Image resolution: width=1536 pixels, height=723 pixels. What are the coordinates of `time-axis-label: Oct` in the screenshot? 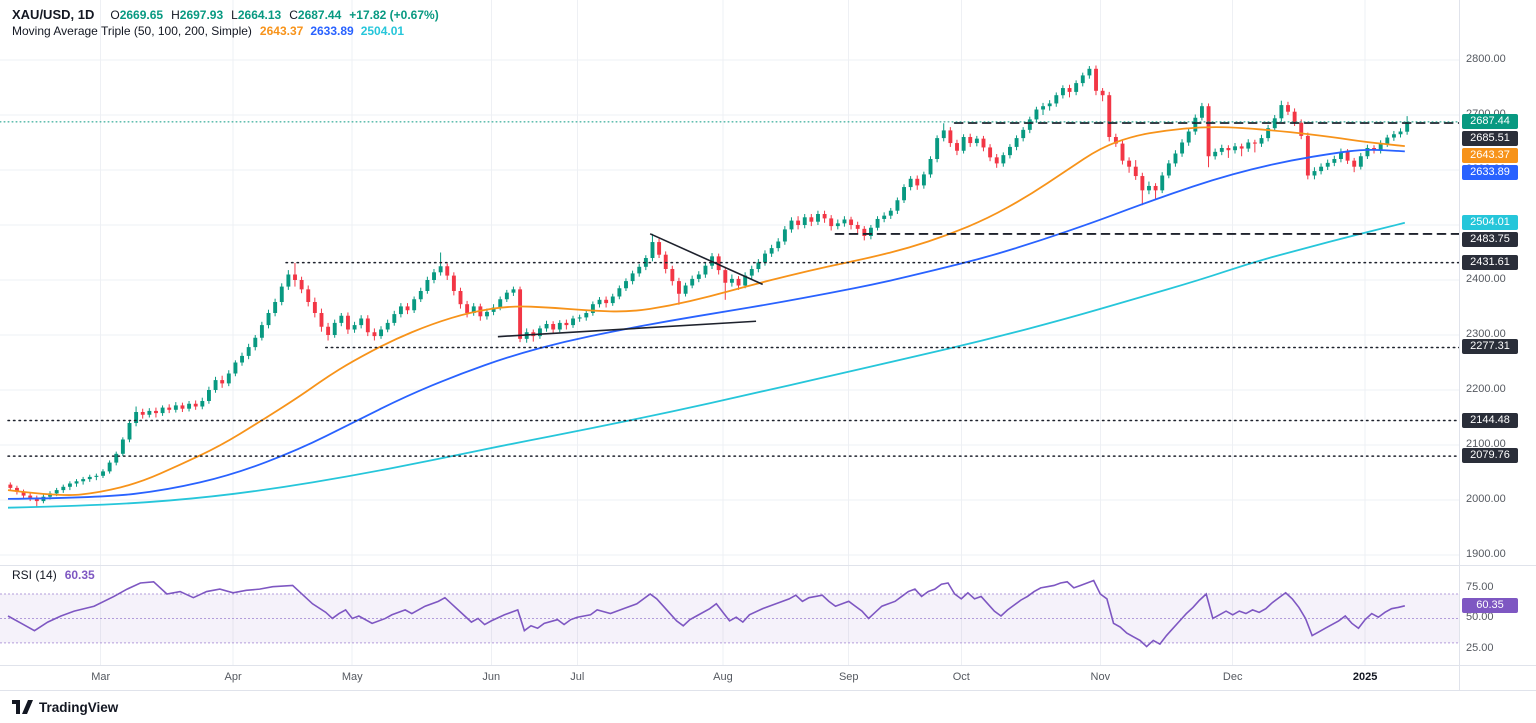 It's located at (961, 677).